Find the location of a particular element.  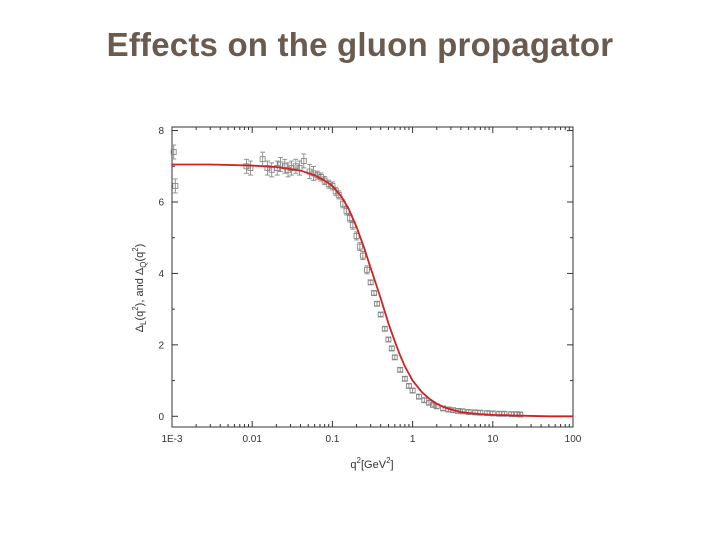

x-tick-label: 0.01 is located at coordinates (252, 439).